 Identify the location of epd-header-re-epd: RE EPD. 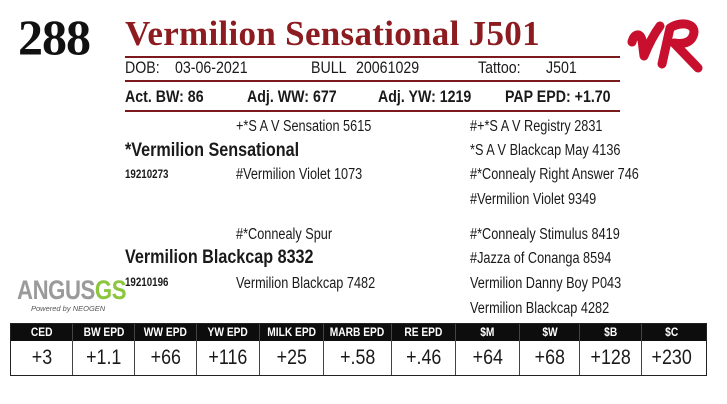
(423, 332).